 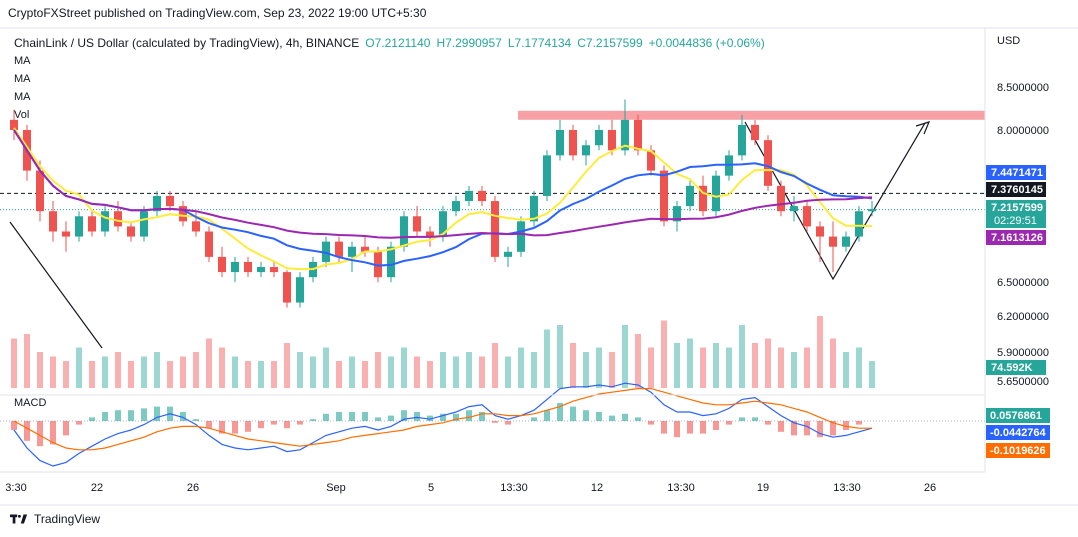 What do you see at coordinates (1023, 131) in the screenshot?
I see `y-tick-label: 8.0000000` at bounding box center [1023, 131].